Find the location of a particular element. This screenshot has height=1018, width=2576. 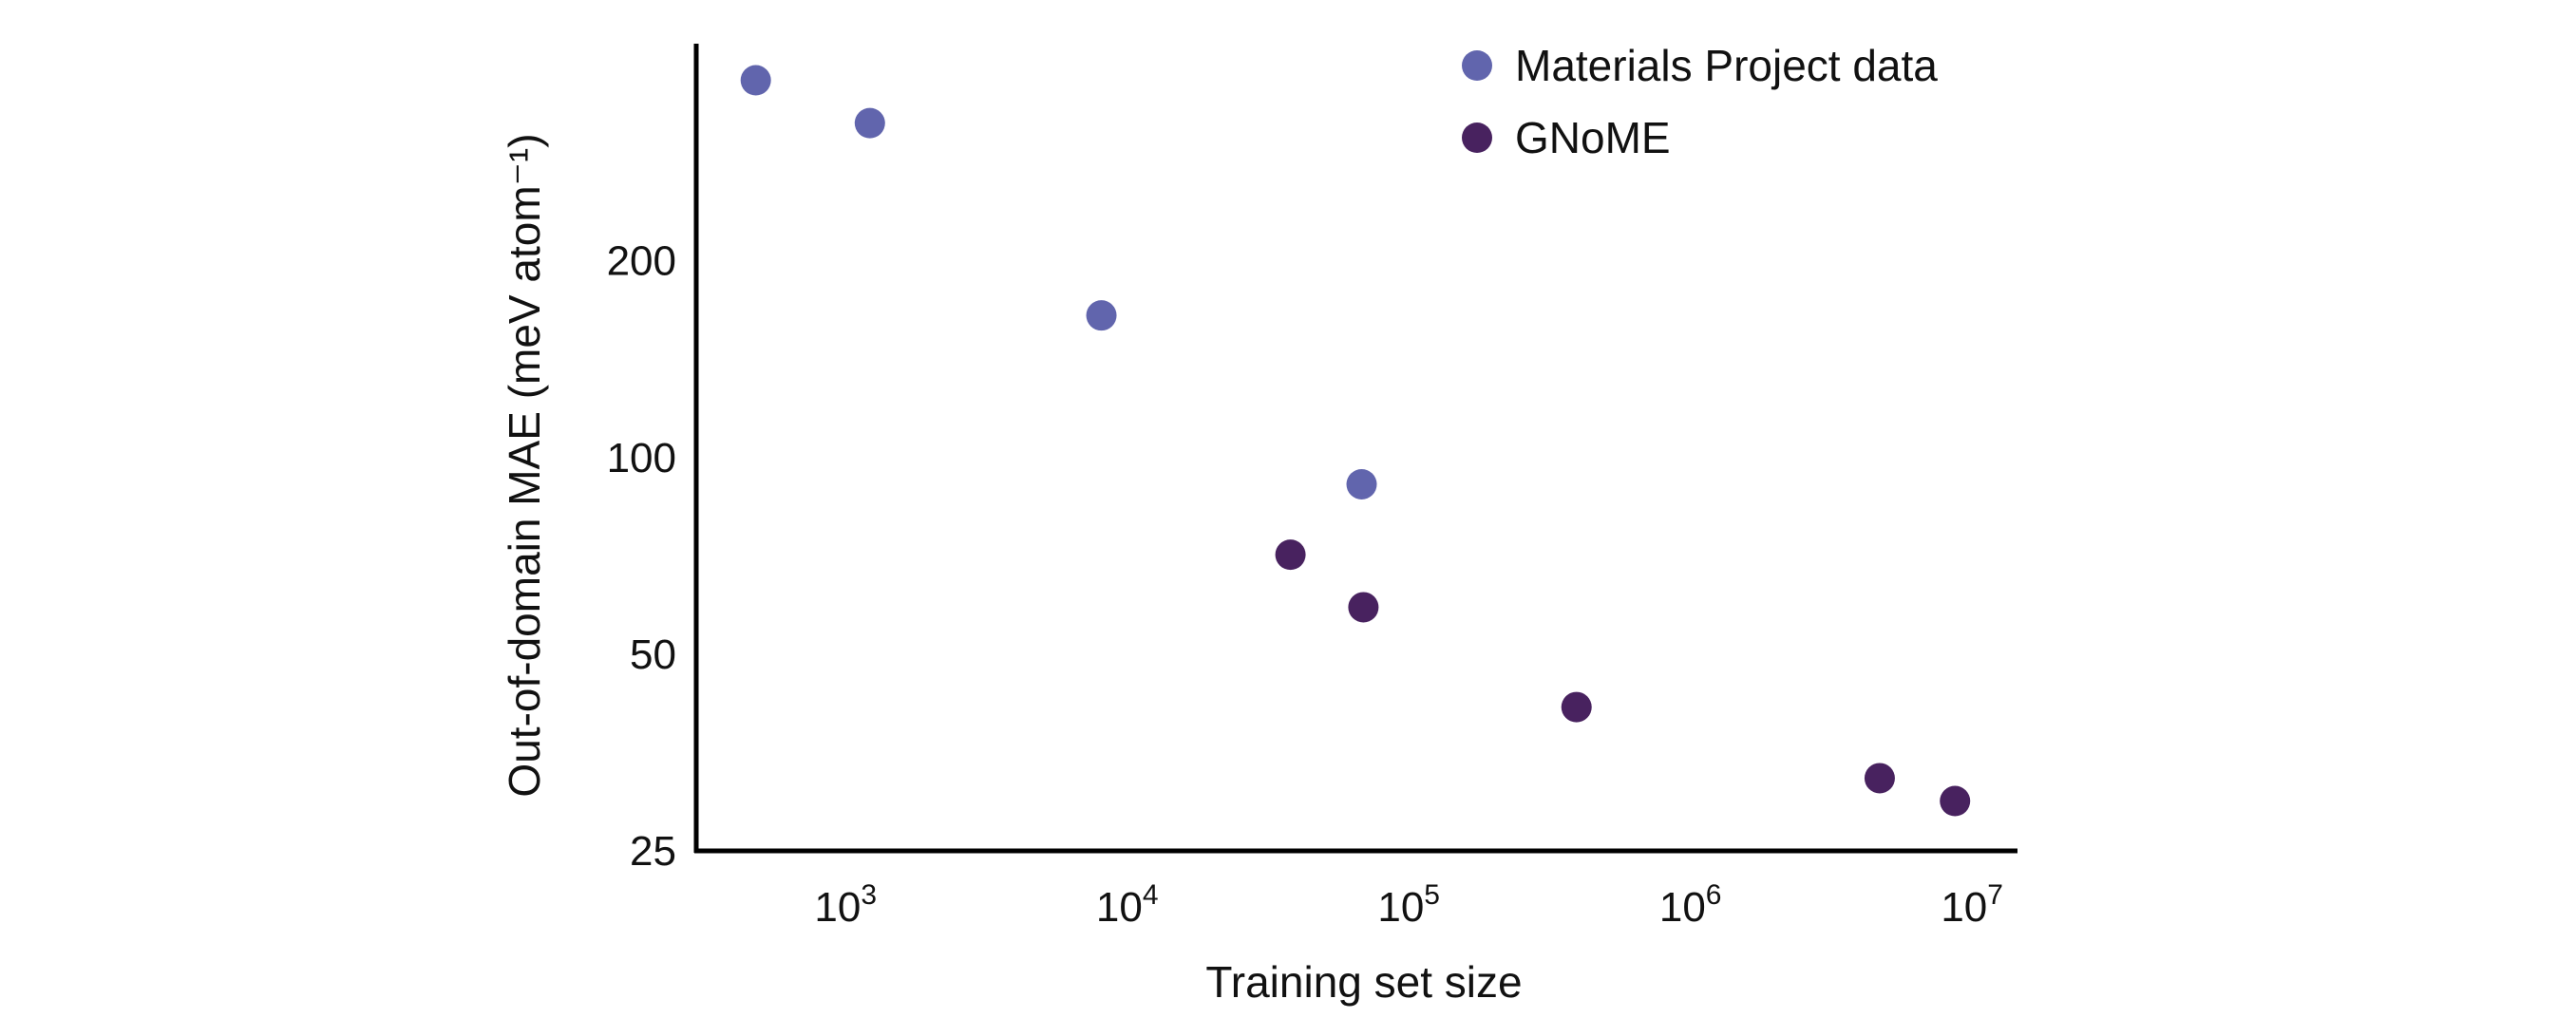

y-axis-label: Out-of-domain MAE (meV atom⁻¹) is located at coordinates (524, 465).